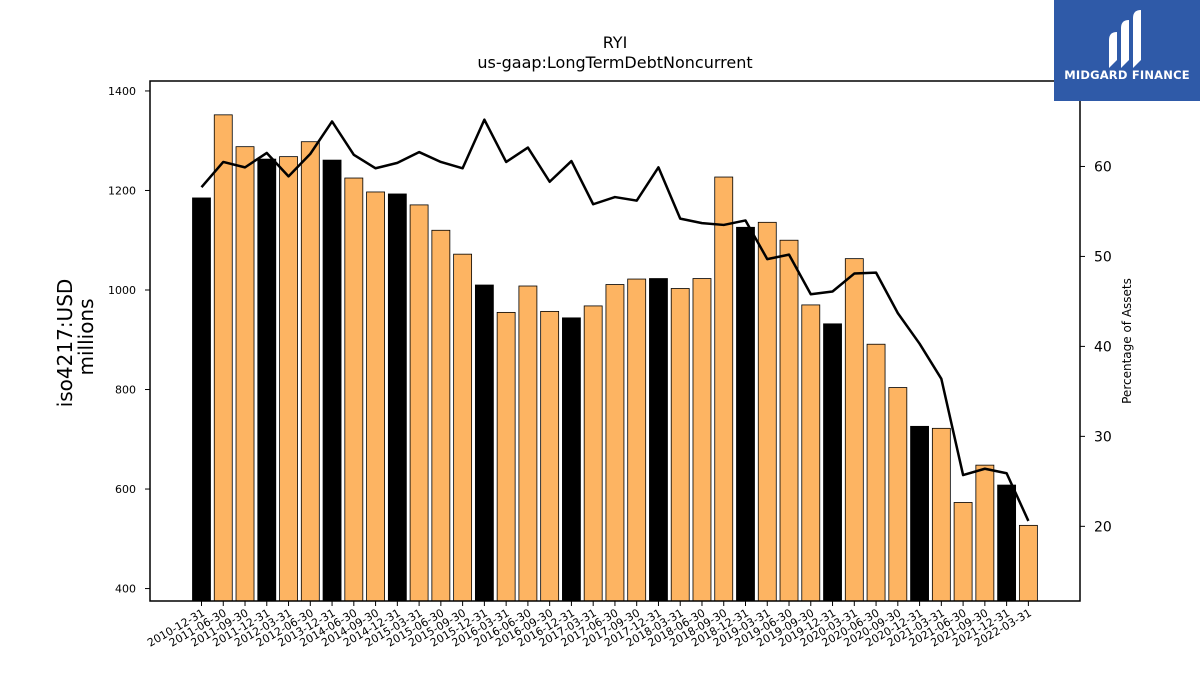  What do you see at coordinates (614, 62) in the screenshot?
I see `chart-subtitle: us-gaap:LongTermDebtNoncurrent` at bounding box center [614, 62].